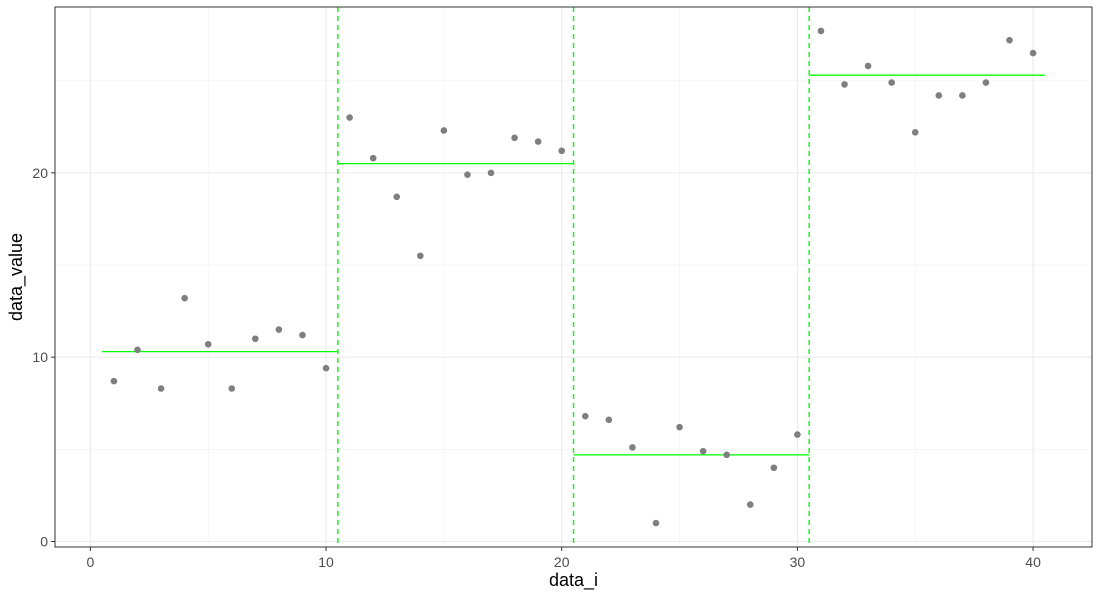  I want to click on y-tick-label: 20, so click(40, 173).